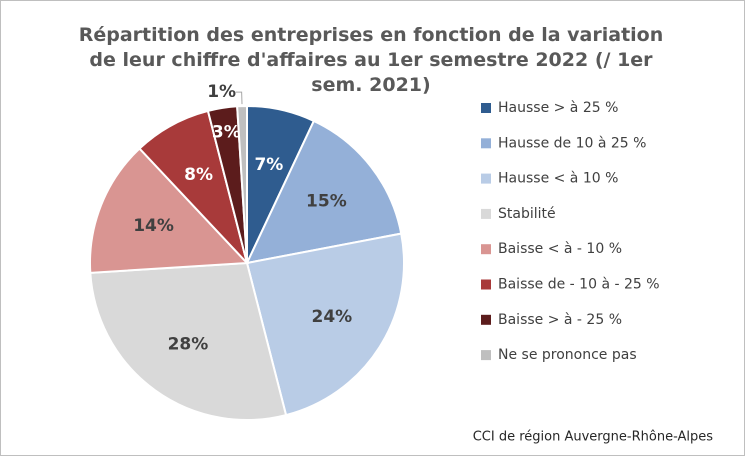 The width and height of the screenshot is (745, 456). What do you see at coordinates (198, 175) in the screenshot?
I see `data-label: 8%` at bounding box center [198, 175].